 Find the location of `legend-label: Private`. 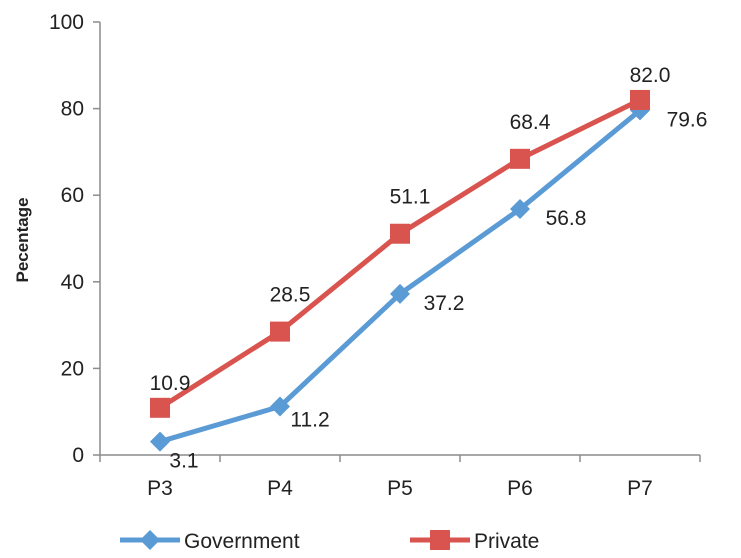

legend-label: Private is located at coordinates (506, 541).